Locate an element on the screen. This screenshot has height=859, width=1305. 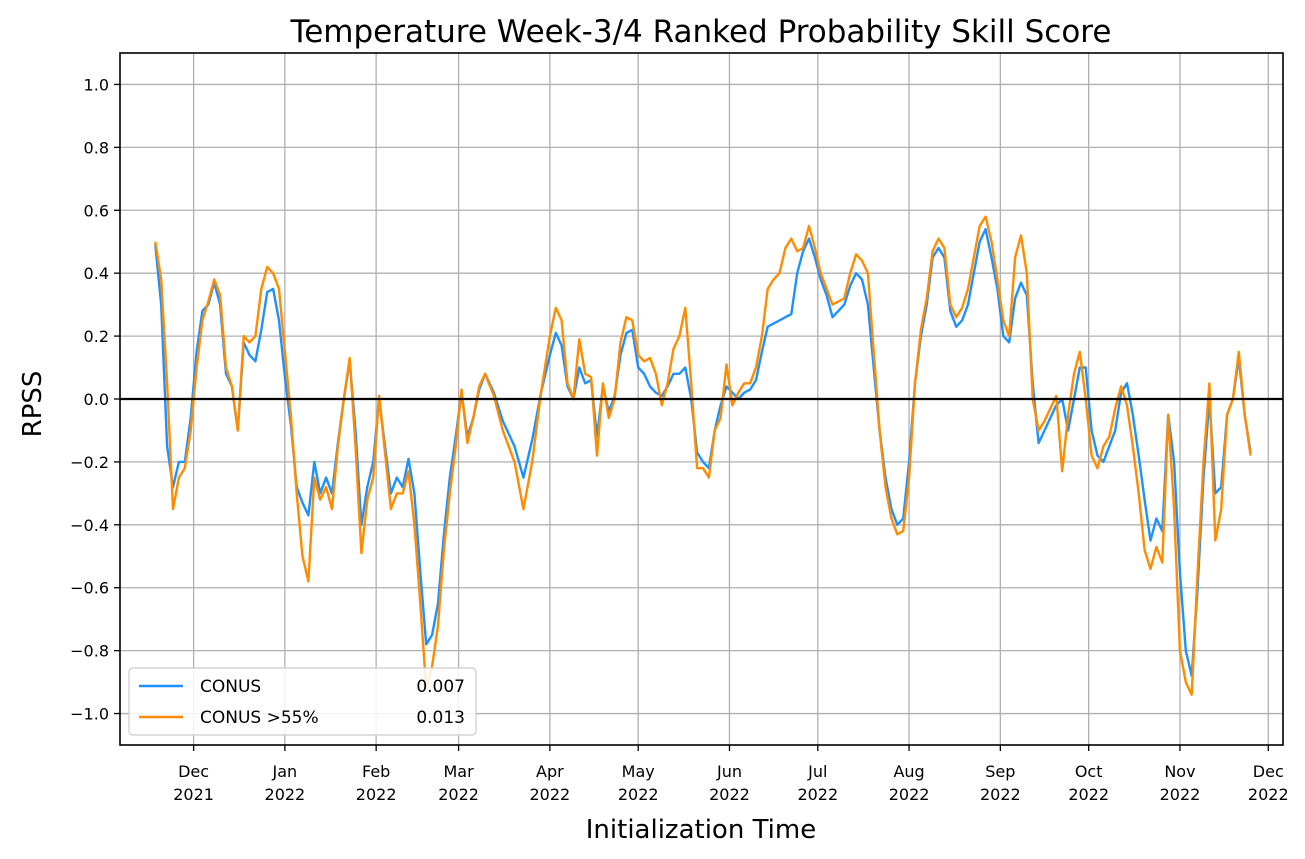
x-tick-label: Oct is located at coordinates (1089, 771).